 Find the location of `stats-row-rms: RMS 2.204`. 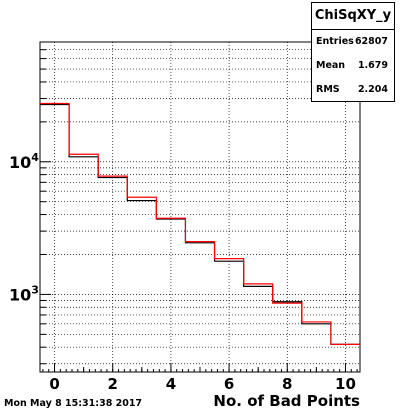

stats-row-rms: RMS 2.204 is located at coordinates (353, 90).